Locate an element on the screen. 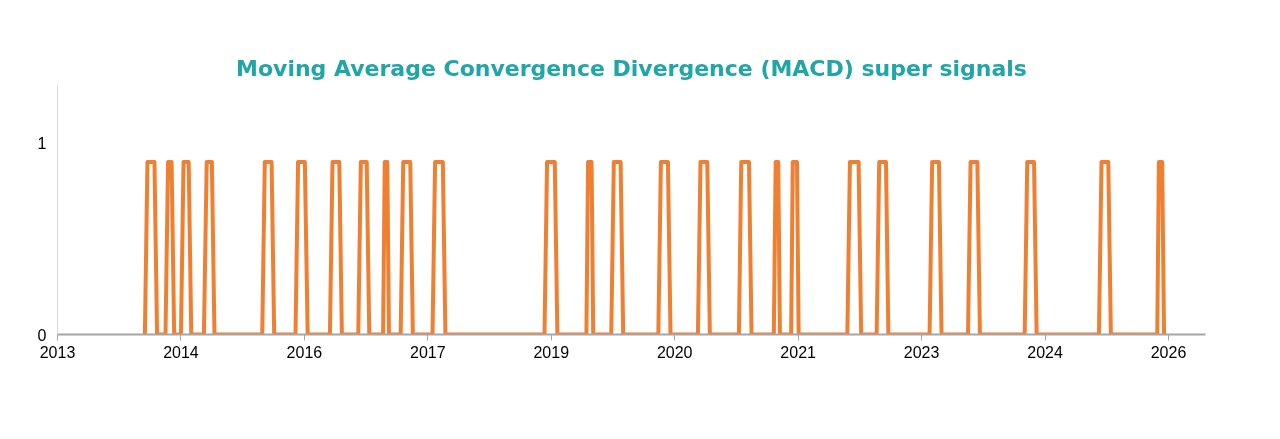  x-tick-label: 2020 is located at coordinates (674, 352).